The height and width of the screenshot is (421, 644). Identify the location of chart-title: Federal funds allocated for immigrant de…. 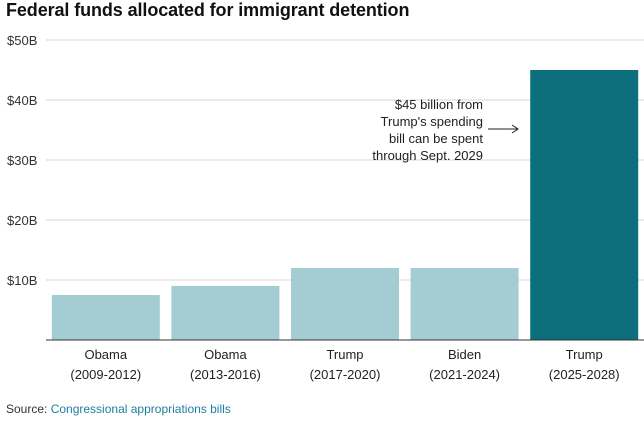
(208, 10).